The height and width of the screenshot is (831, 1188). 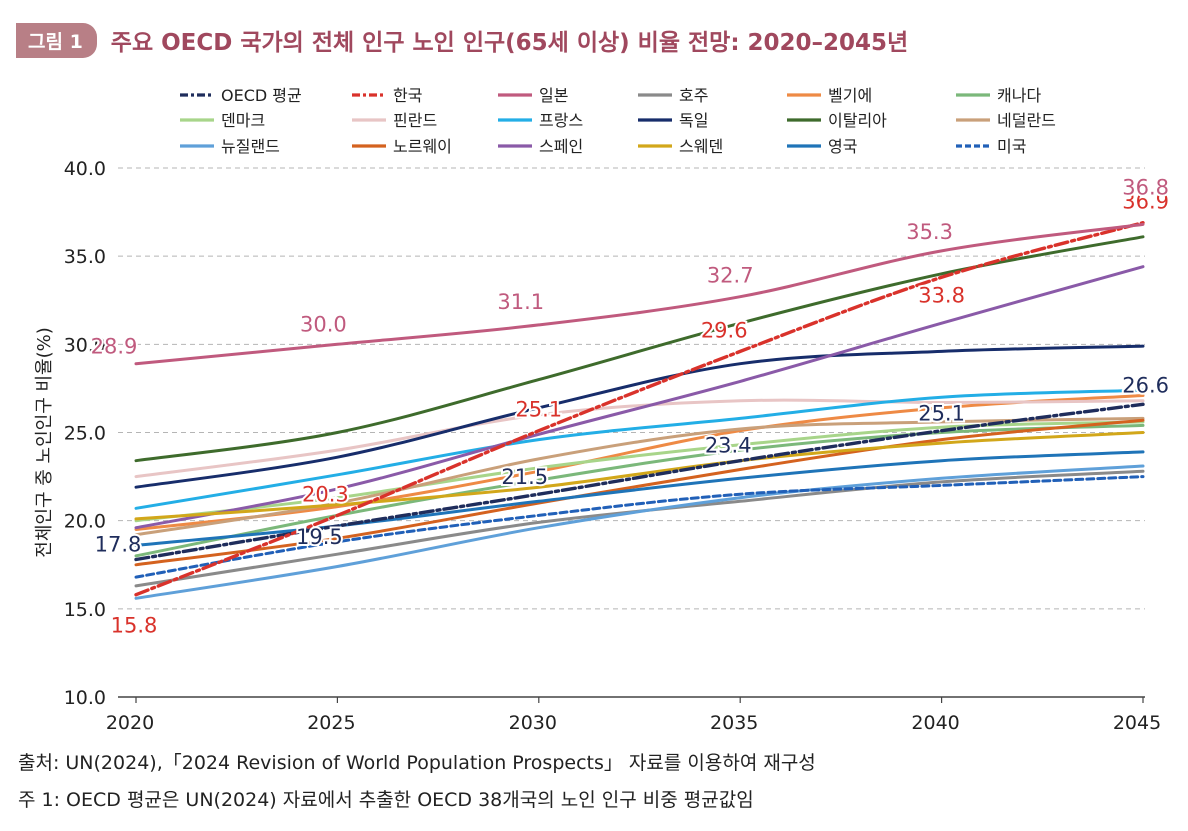 What do you see at coordinates (44, 442) in the screenshot?
I see `y-axis-label: 전체인구 중 노인인구 비율(%)` at bounding box center [44, 442].